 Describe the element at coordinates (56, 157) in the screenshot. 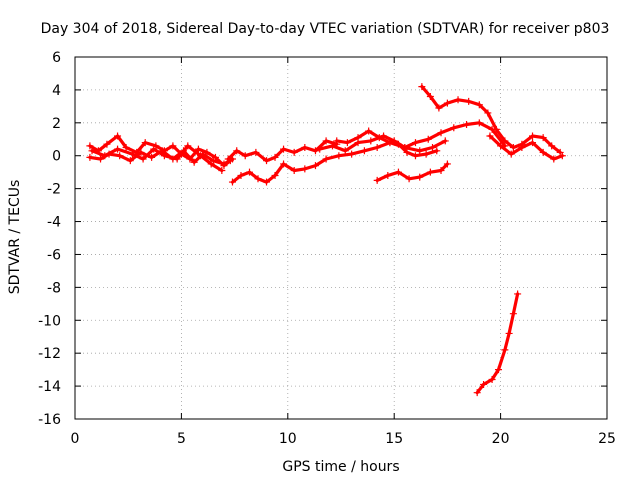

I see `y-tick-label: 0` at that location.